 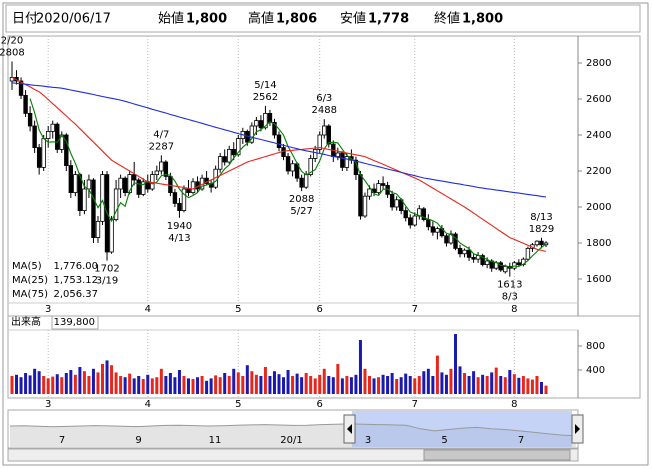 I want to click on x-tick-label: 8, so click(x=514, y=404).